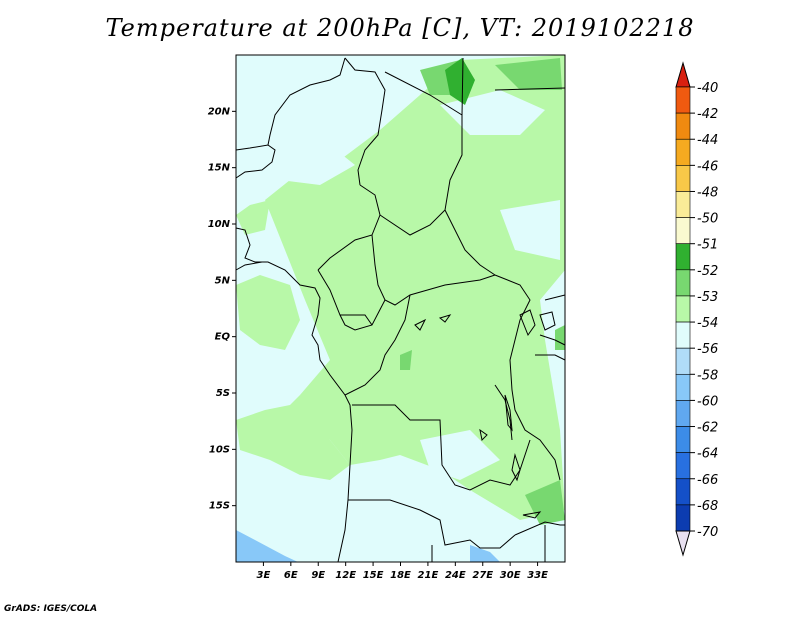 This screenshot has height=618, width=800. What do you see at coordinates (318, 575) in the screenshot?
I see `lon-tick-label: 9E` at bounding box center [318, 575].